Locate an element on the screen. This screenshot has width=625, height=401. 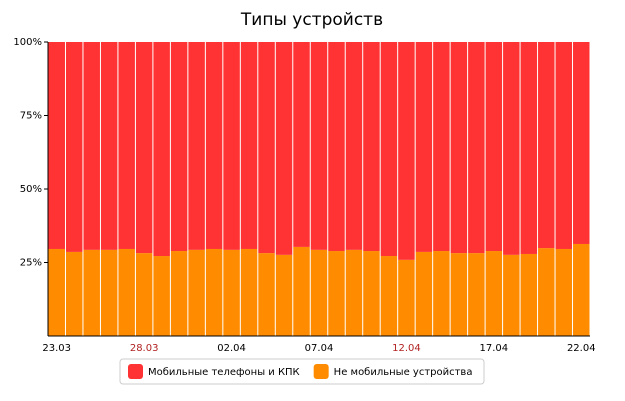
x-tick-label: 07.04 is located at coordinates (319, 348).